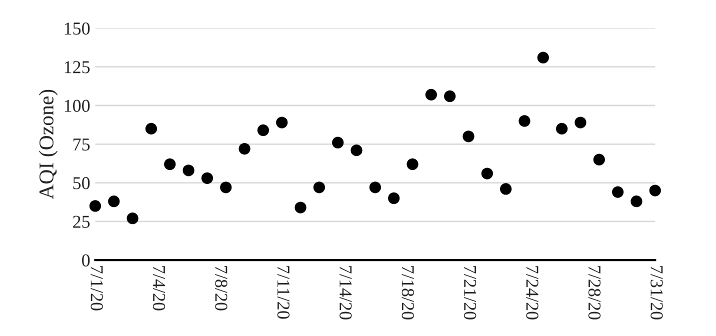  What do you see at coordinates (77, 67) in the screenshot?
I see `y-tick-label: 125` at bounding box center [77, 67].